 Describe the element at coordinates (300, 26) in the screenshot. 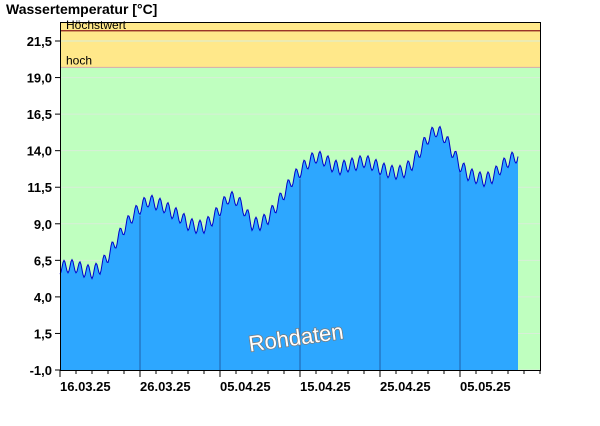

I see `band-top` at that location.